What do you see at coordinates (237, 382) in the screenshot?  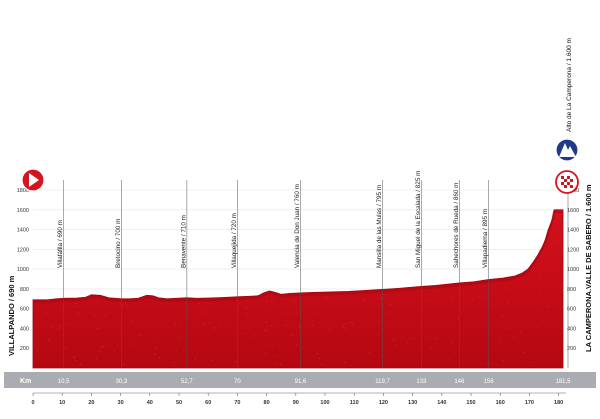 I see `km-value-3: 70` at bounding box center [237, 382].